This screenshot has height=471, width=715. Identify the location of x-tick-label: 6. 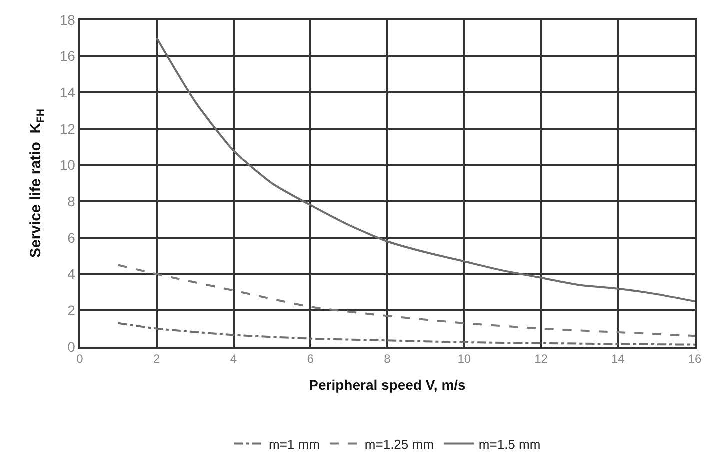
(310, 359).